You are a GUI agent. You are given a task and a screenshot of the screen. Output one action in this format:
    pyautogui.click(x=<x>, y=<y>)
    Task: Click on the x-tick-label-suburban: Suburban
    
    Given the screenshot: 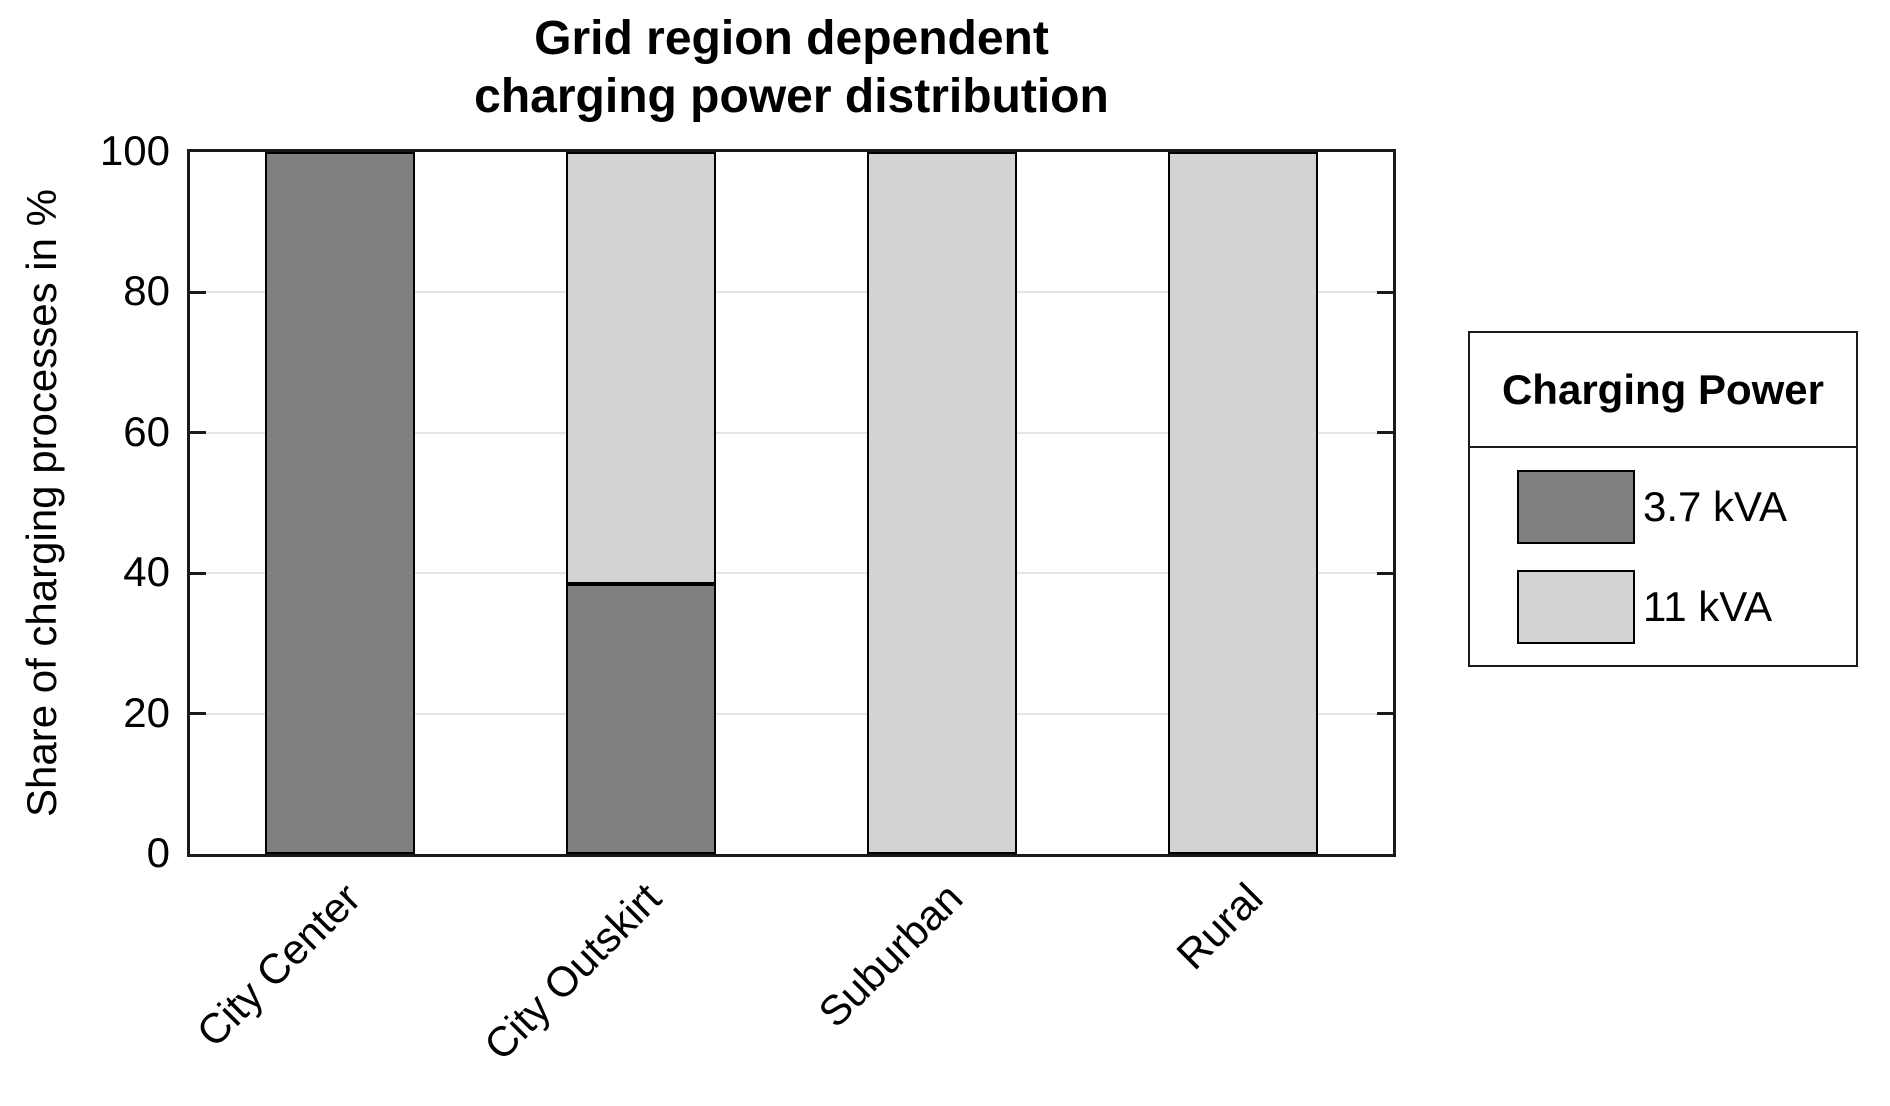 What is the action you would take?
    pyautogui.click(x=890, y=955)
    